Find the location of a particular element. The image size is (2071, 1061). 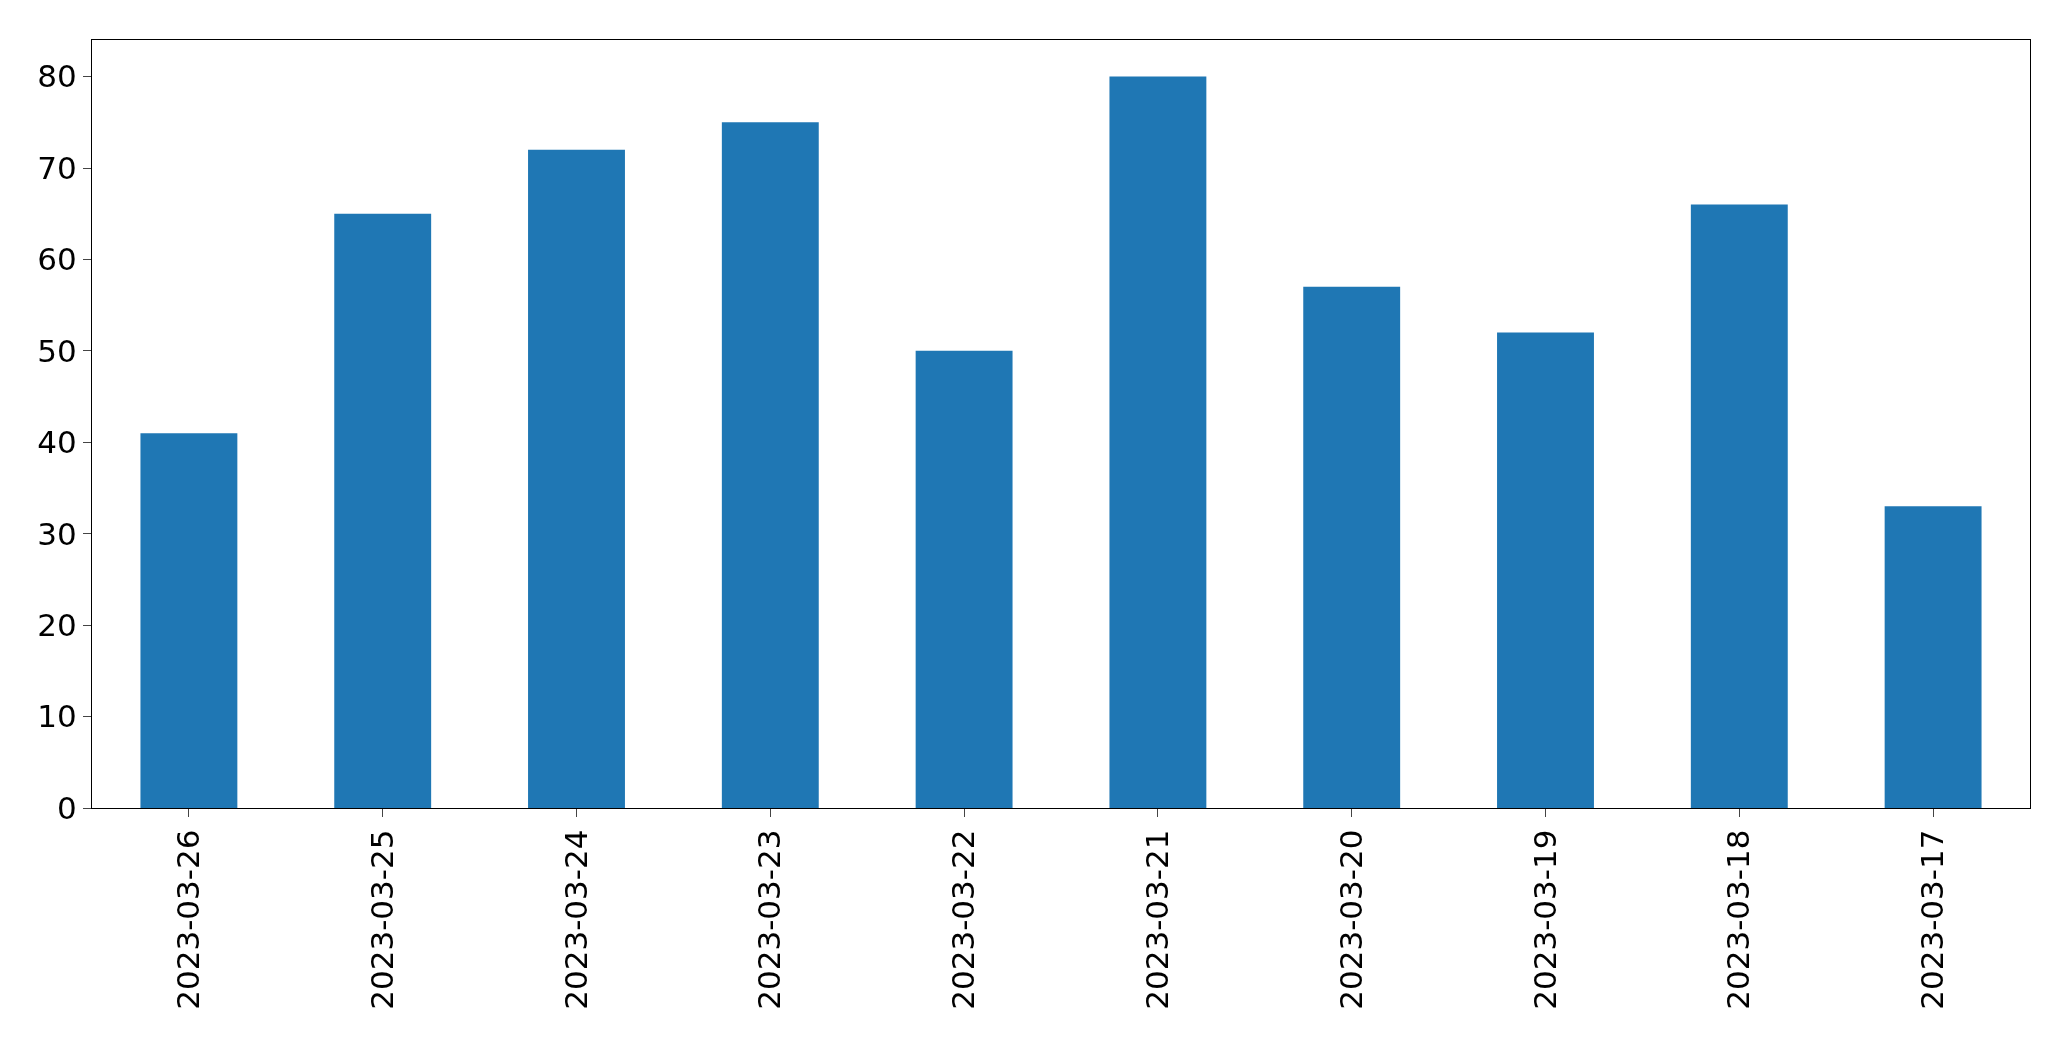

y-tick-label: 10 is located at coordinates (57, 716).